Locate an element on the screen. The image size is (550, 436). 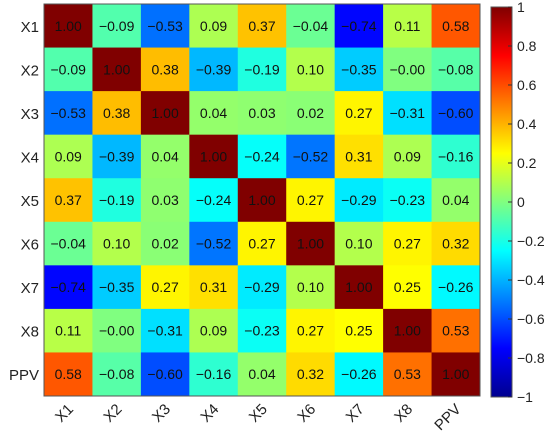
x-tick-label: X5 is located at coordinates (258, 413).